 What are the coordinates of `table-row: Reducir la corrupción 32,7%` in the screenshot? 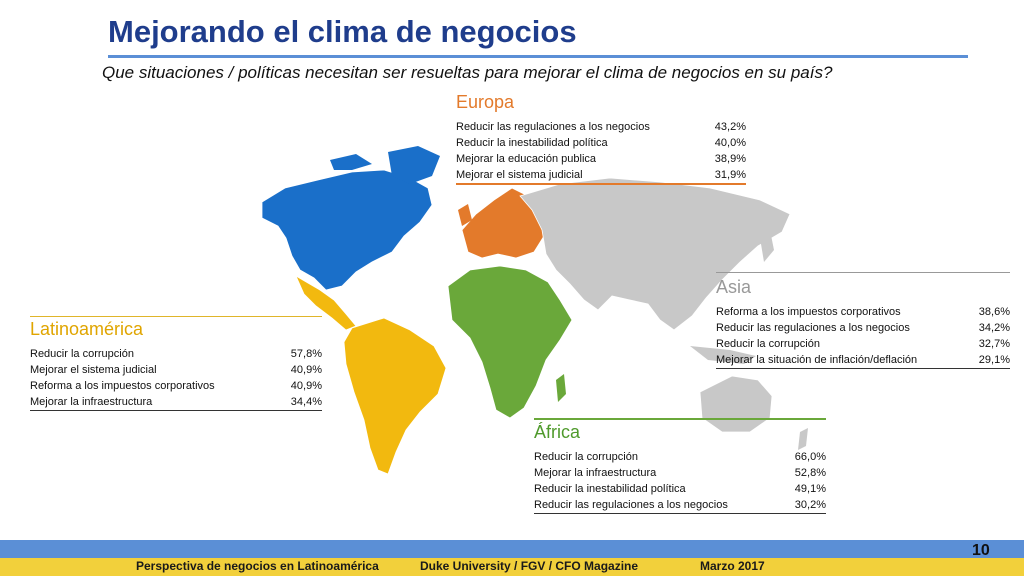 It's located at (863, 344).